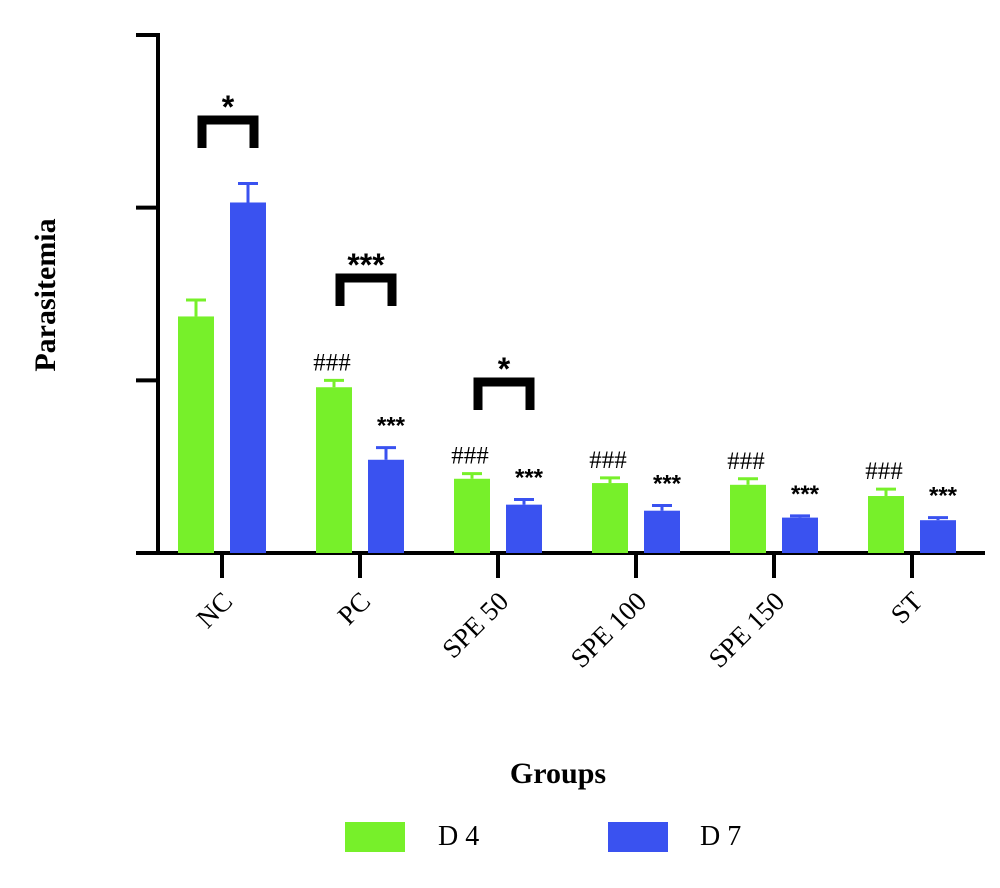 The image size is (1000, 888). Describe the element at coordinates (248, 377) in the screenshot. I see `bar-d-7-nc` at that location.